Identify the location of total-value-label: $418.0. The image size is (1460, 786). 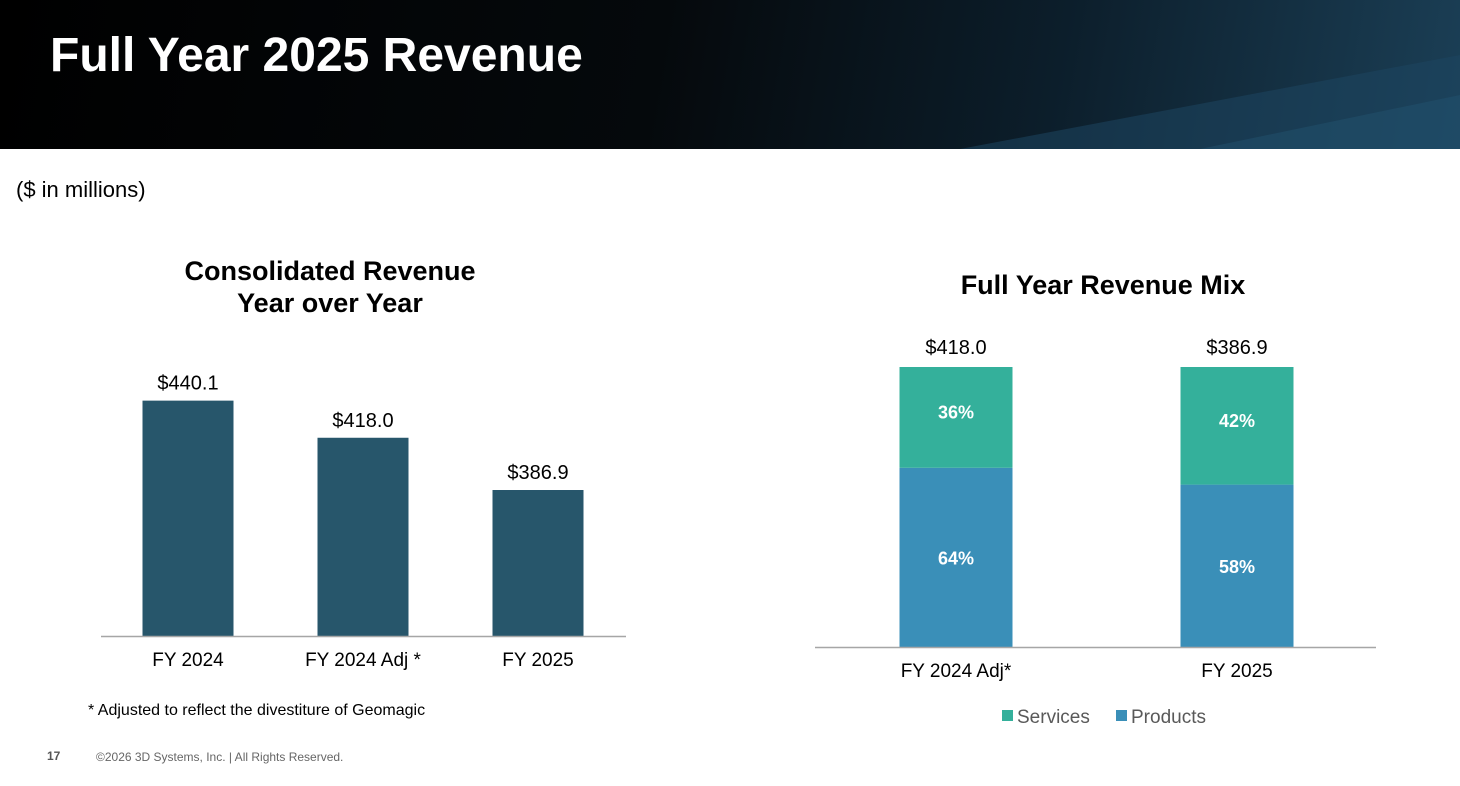
(955, 348).